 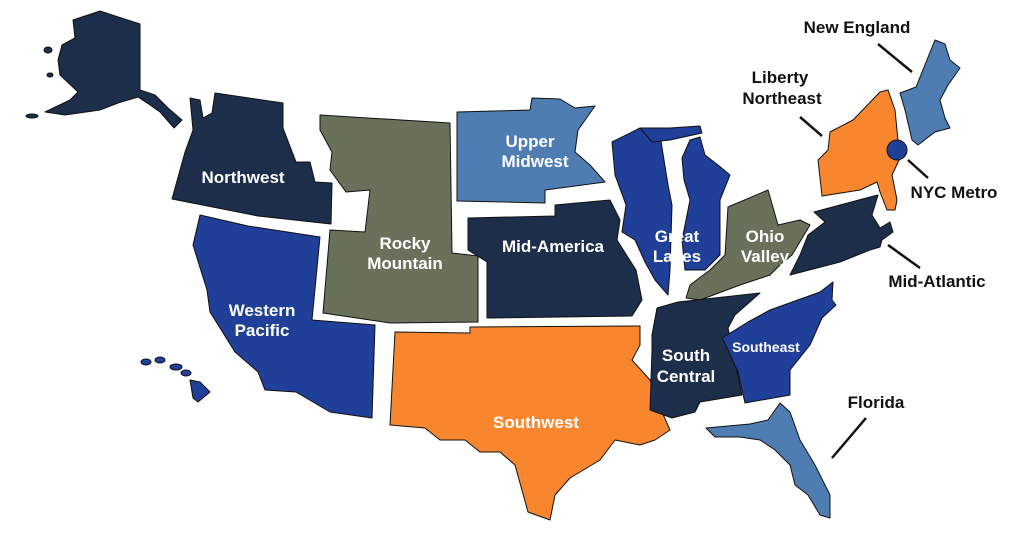 I want to click on new-england-leader-line, so click(x=895, y=58).